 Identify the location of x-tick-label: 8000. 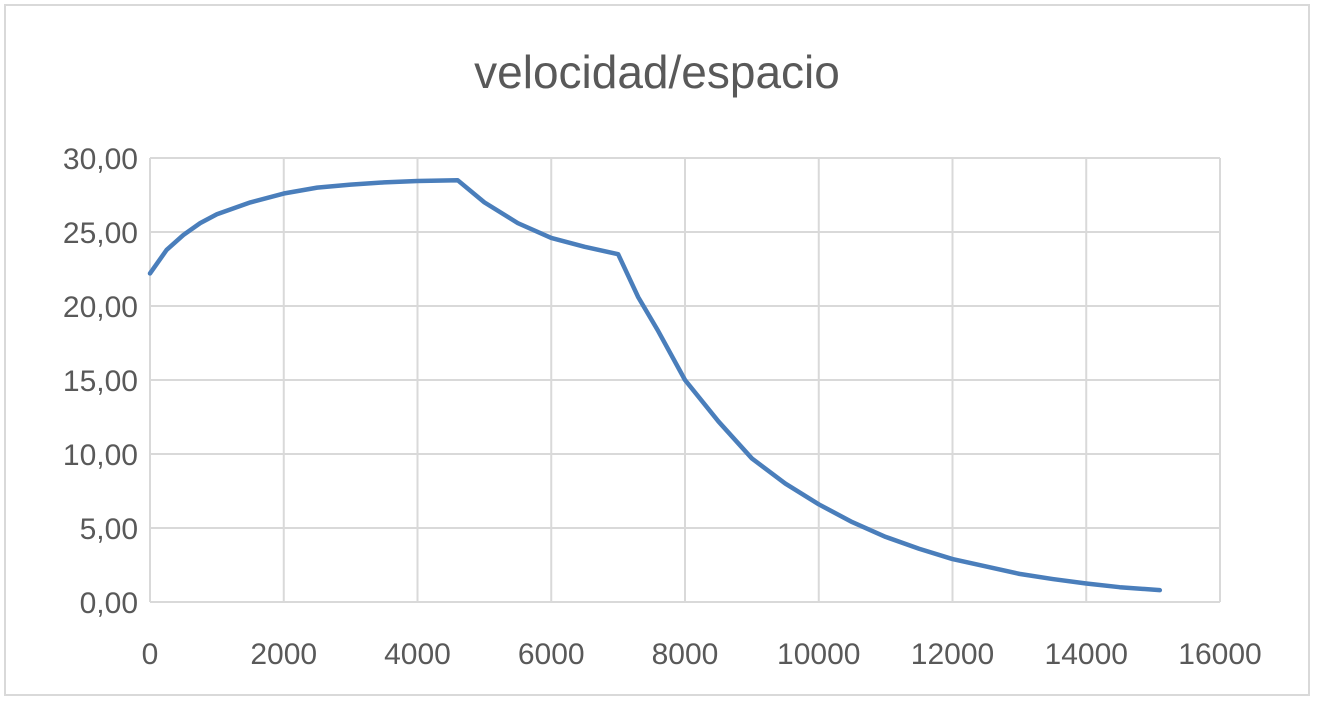
(685, 654).